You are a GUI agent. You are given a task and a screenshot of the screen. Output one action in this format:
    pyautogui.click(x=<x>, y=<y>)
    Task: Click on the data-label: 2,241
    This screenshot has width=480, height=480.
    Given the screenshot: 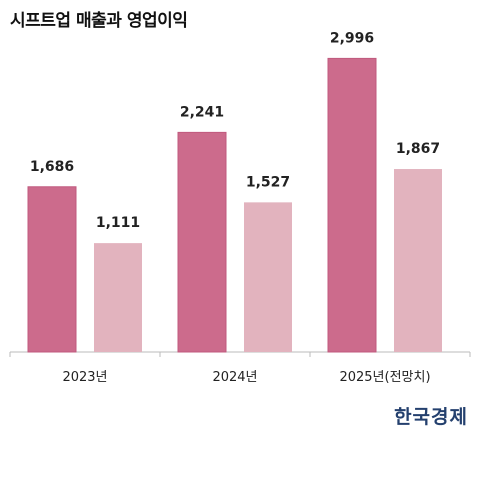 What is the action you would take?
    pyautogui.click(x=202, y=112)
    